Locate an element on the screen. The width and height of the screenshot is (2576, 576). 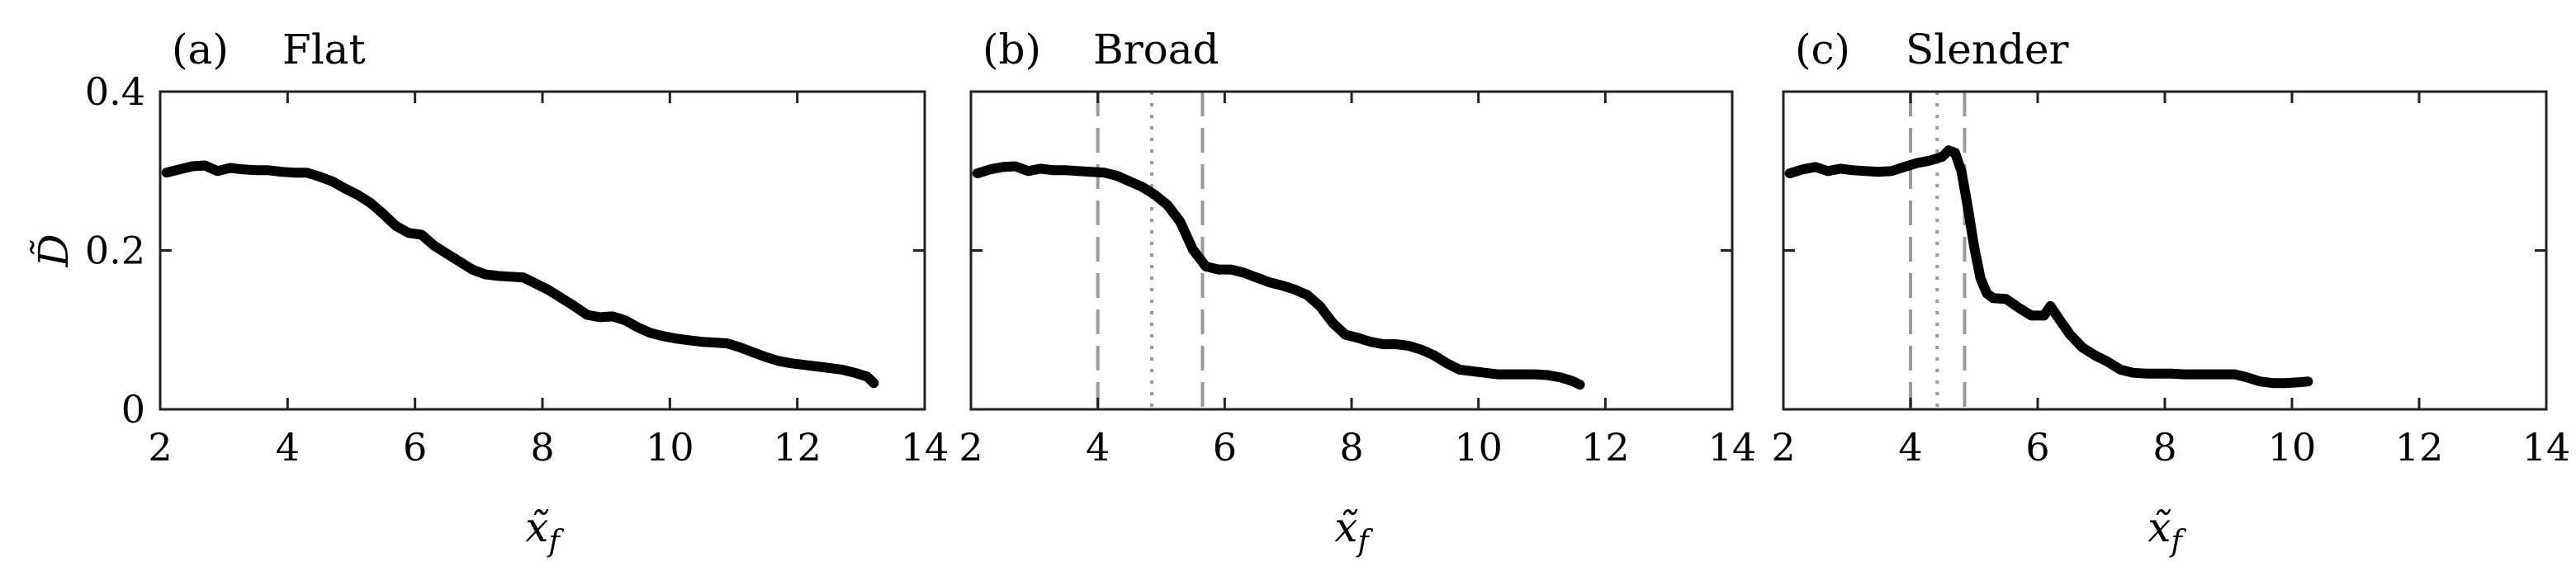
panel-title: Broad is located at coordinates (1156, 49).